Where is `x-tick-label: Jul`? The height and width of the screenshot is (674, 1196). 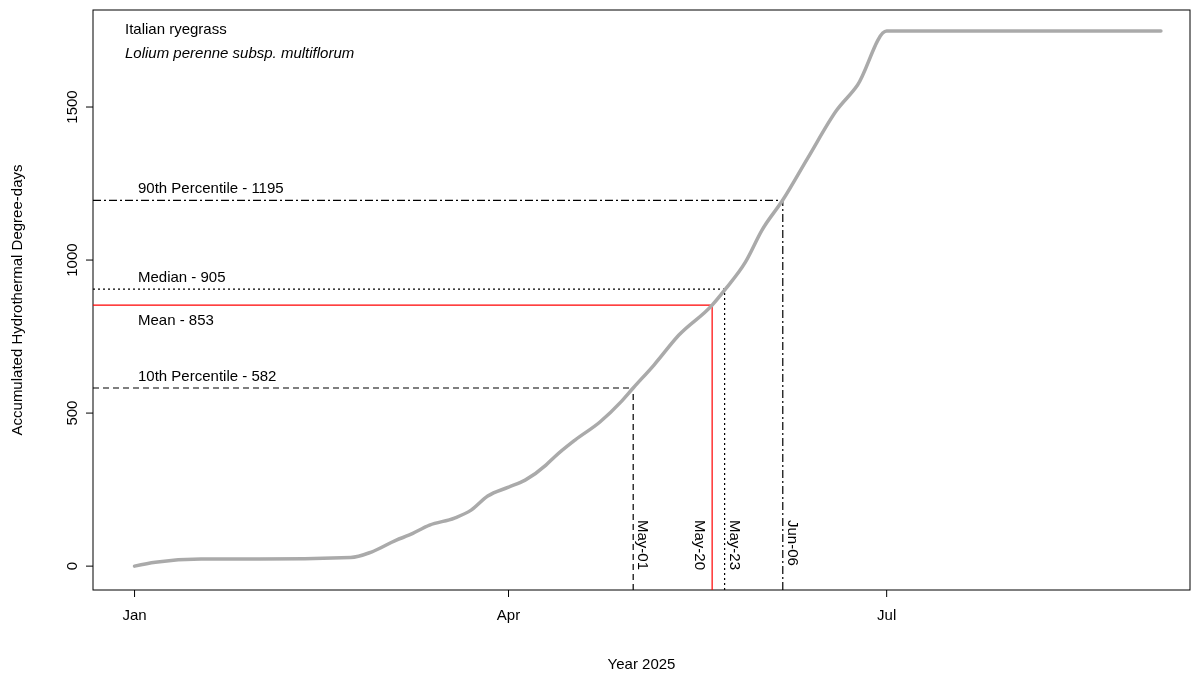 x-tick-label: Jul is located at coordinates (887, 614).